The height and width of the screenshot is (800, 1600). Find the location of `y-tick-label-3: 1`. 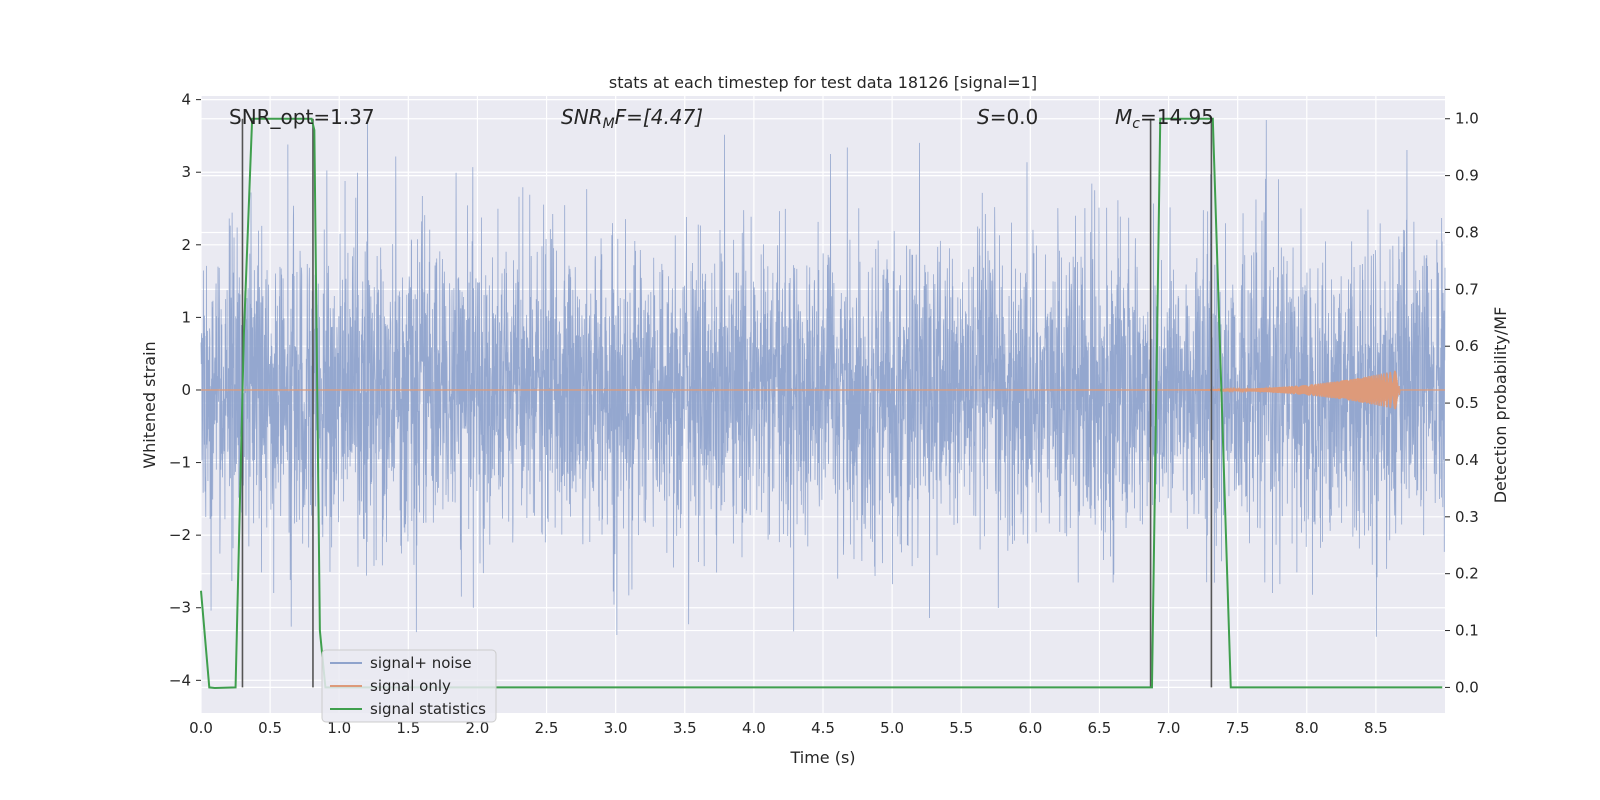

y-tick-label-3: 1 is located at coordinates (186, 317).